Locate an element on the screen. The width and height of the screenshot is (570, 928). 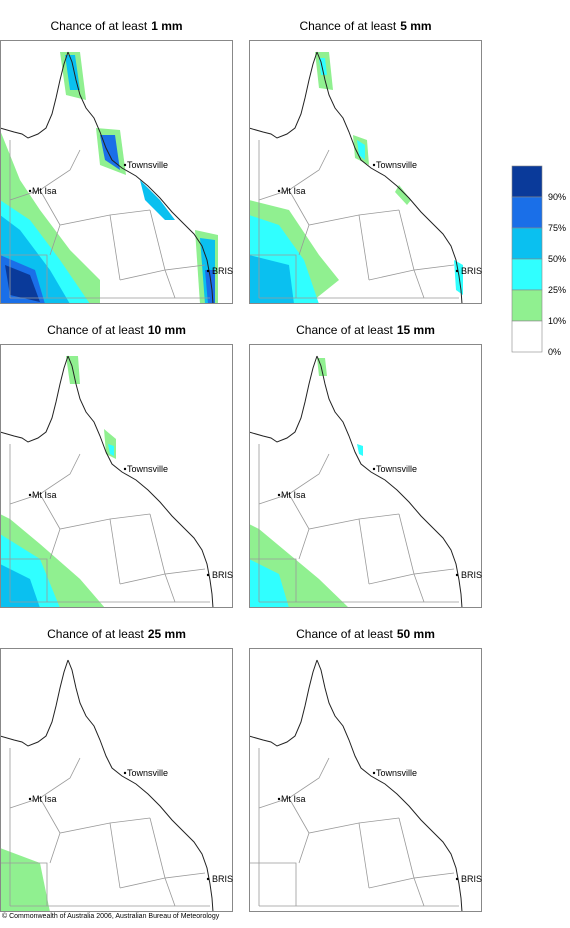
title-amount: 5 mm is located at coordinates (415, 26).